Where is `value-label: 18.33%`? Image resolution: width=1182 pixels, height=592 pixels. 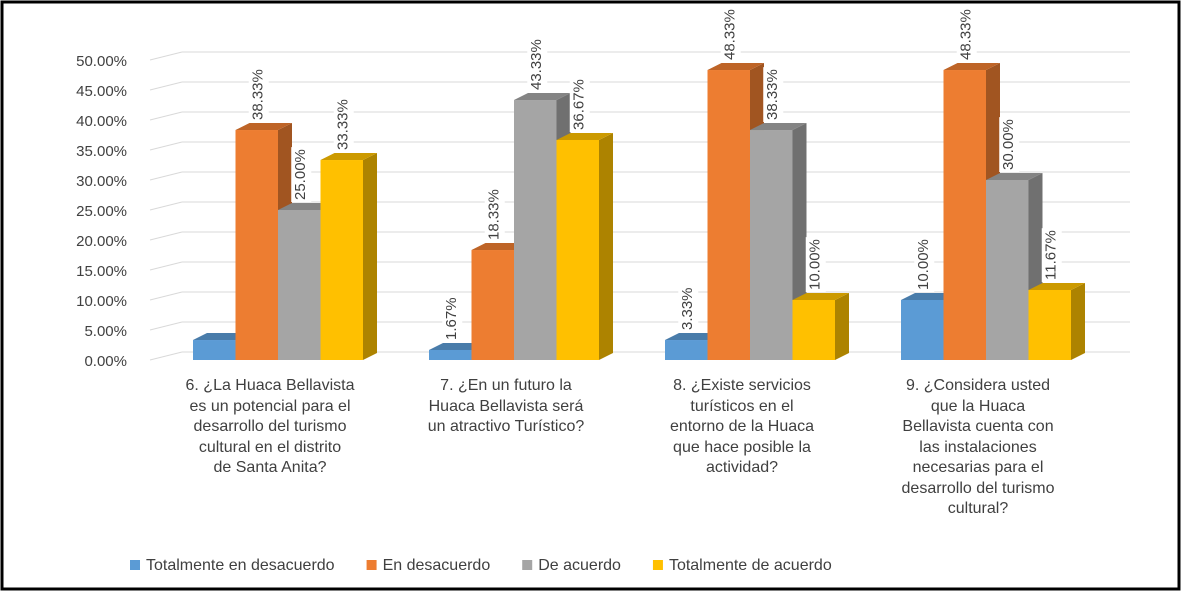 value-label: 18.33% is located at coordinates (494, 214).